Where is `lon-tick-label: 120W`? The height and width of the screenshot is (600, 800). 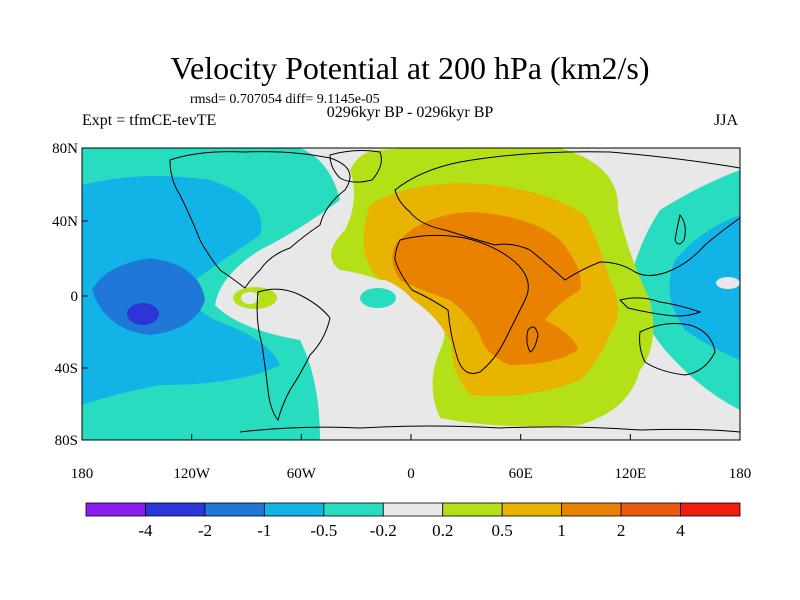
lon-tick-label: 120W is located at coordinates (192, 474).